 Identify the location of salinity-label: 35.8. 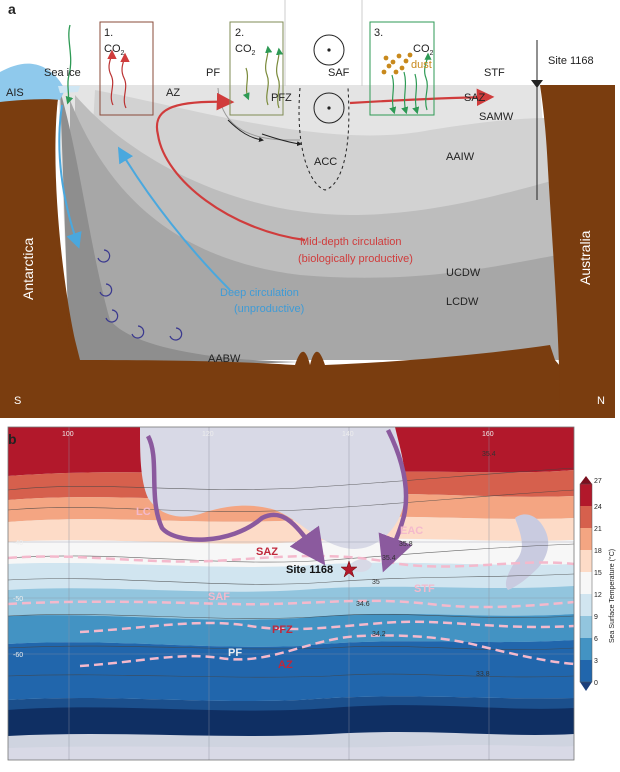
(406, 544).